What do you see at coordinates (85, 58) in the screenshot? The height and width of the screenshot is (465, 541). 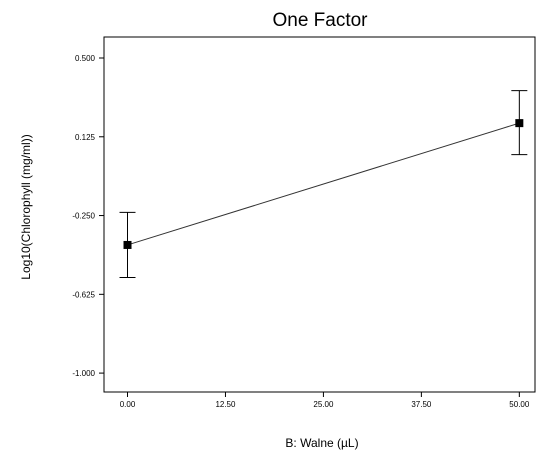 I see `y-tick-label: 0.500` at bounding box center [85, 58].